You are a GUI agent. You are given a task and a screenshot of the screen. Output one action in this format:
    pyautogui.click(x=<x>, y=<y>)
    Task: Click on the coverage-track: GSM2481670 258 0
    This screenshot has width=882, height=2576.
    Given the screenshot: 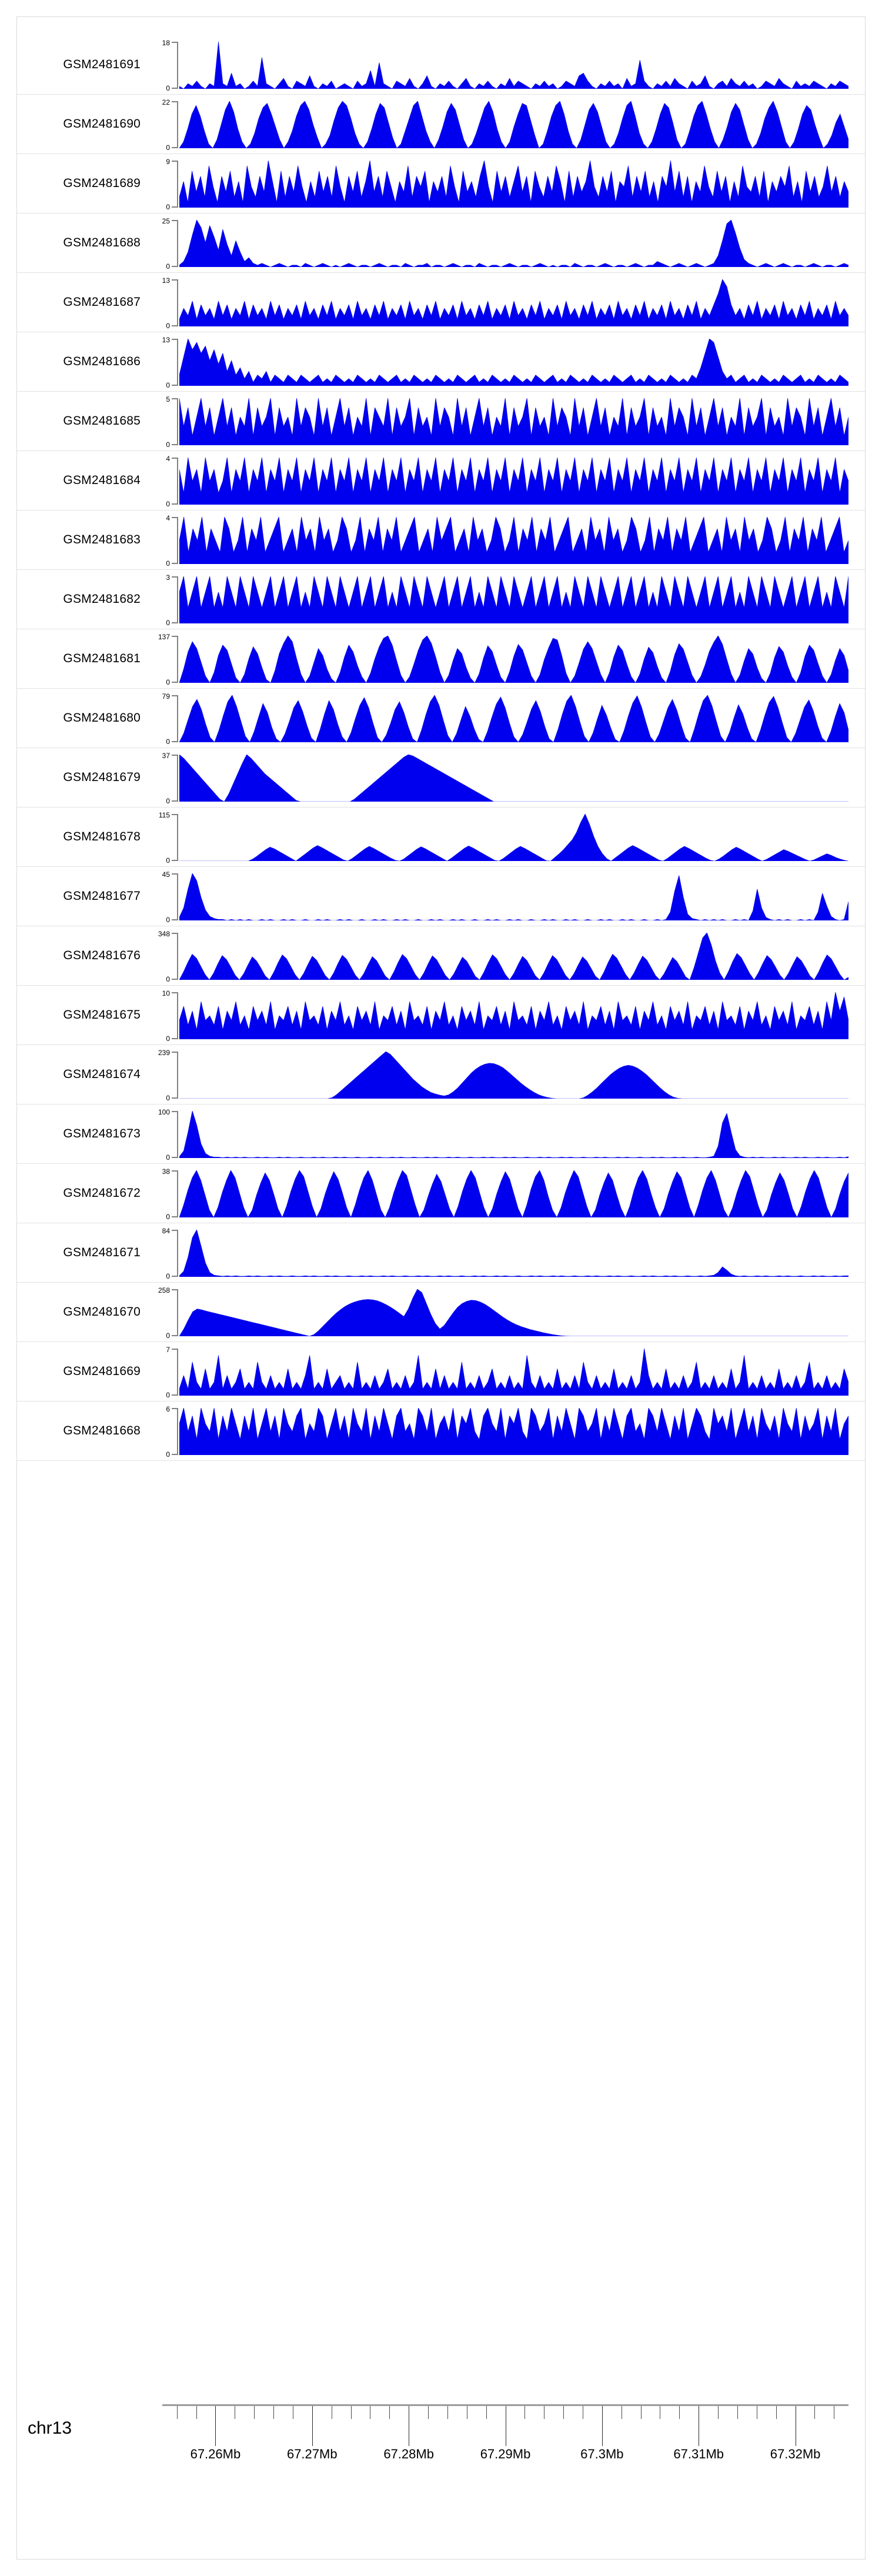 What is the action you would take?
    pyautogui.click(x=441, y=1312)
    